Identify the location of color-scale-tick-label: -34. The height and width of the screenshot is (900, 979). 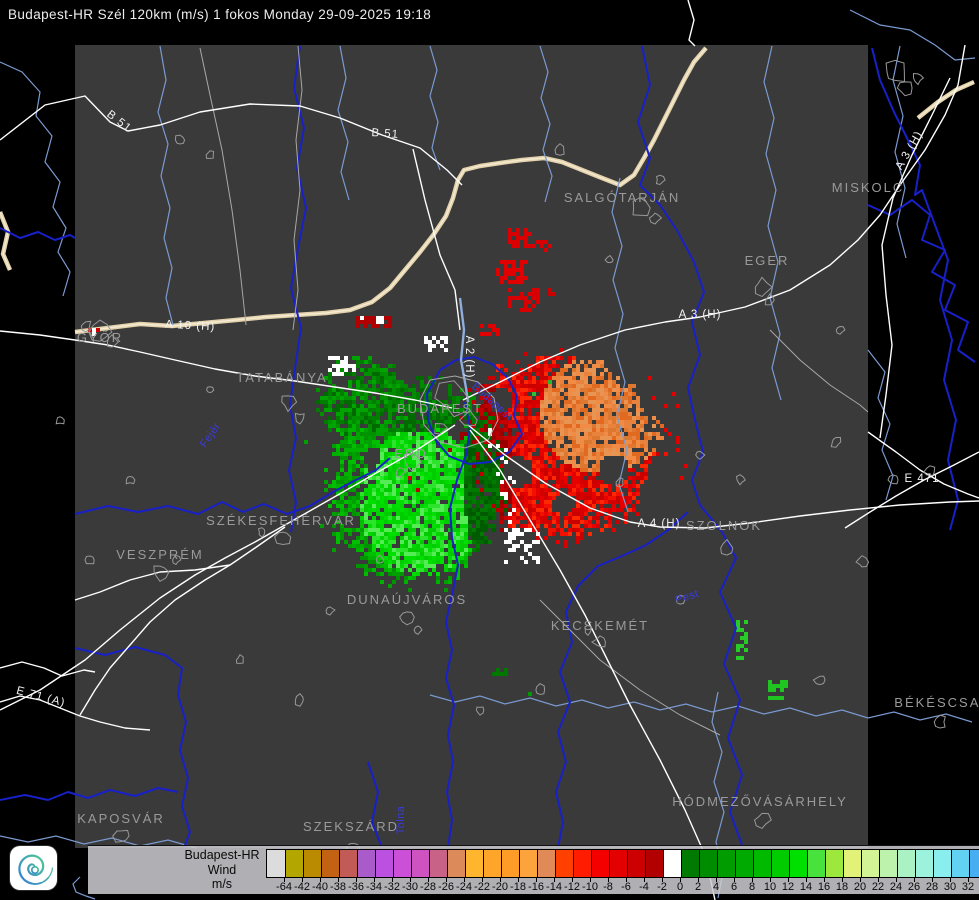
(374, 887).